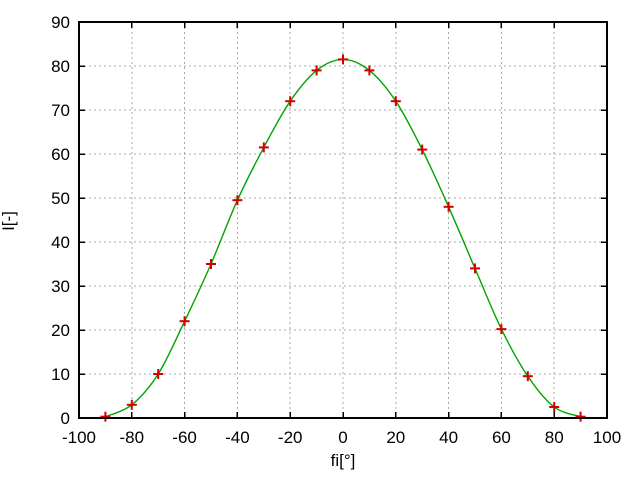  I want to click on y-tick-label: 60, so click(60, 154).